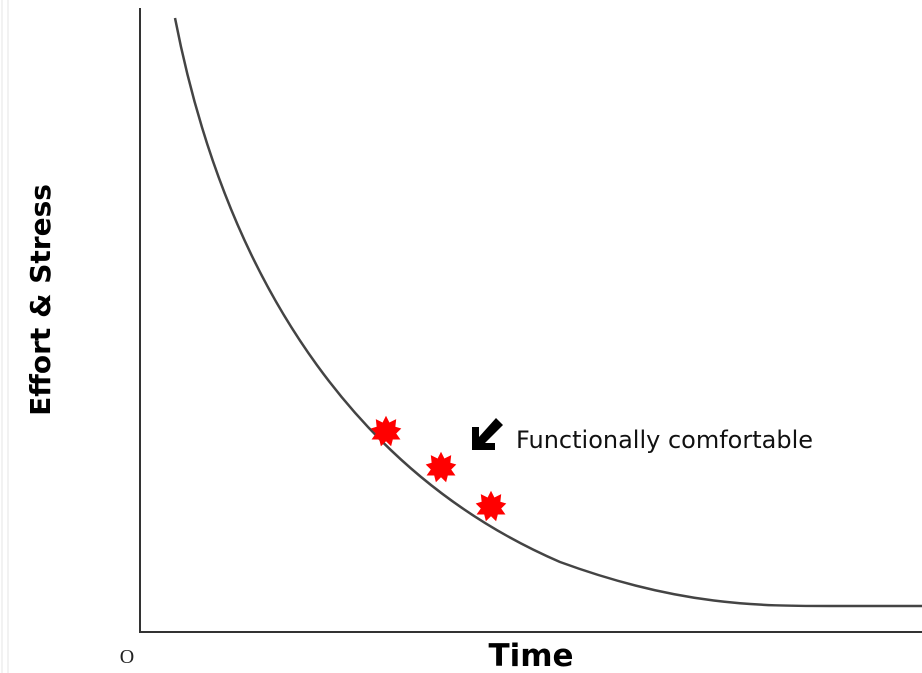 This screenshot has height=673, width=922. What do you see at coordinates (40, 300) in the screenshot?
I see `y-axis-label: Effort & Stress` at bounding box center [40, 300].